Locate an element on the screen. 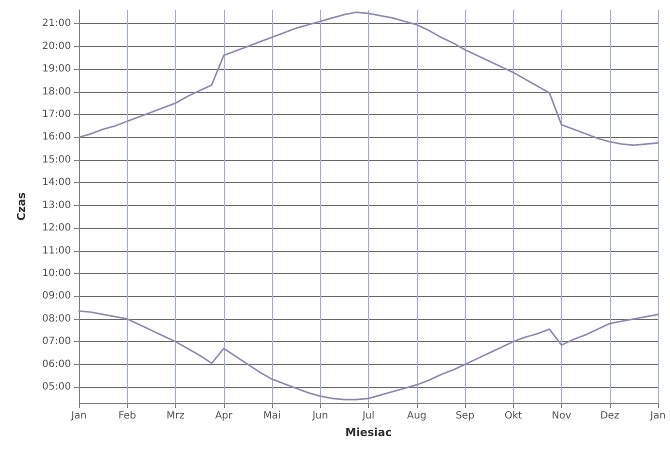 This screenshot has width=670, height=452. y-tick-label: 11:00 is located at coordinates (56, 250).